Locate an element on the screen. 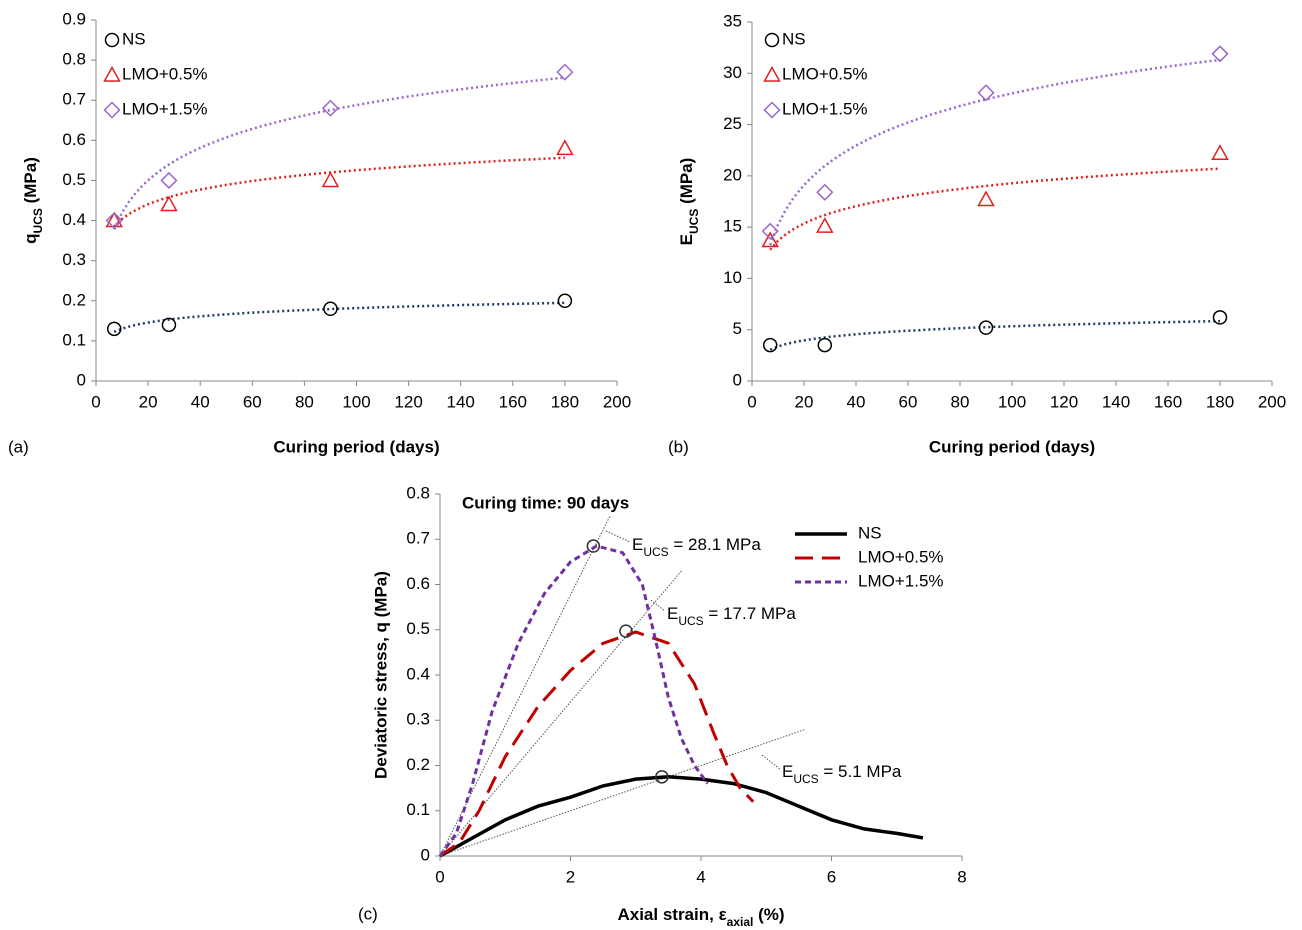 The image size is (1302, 930). y-tick-label: 0.1 is located at coordinates (418, 809).